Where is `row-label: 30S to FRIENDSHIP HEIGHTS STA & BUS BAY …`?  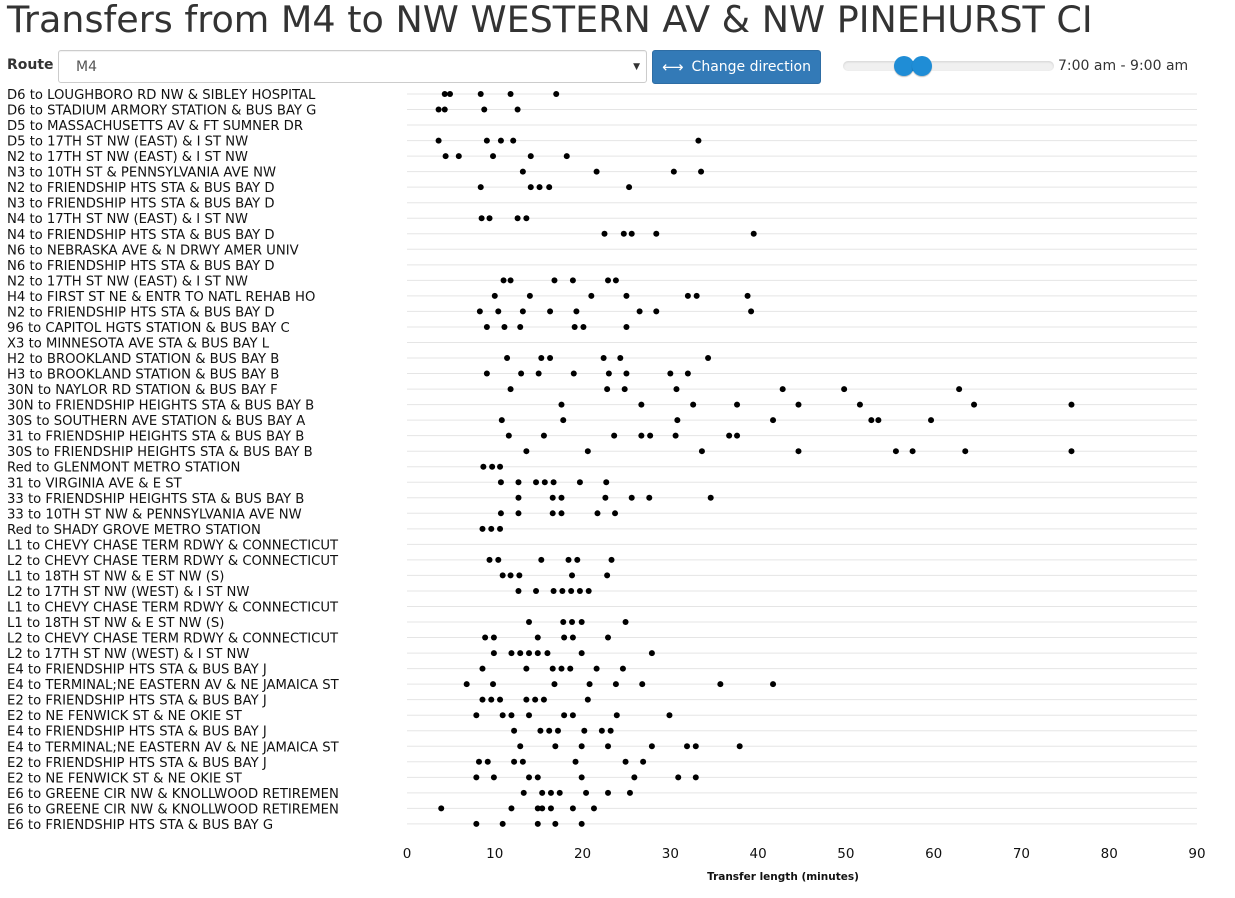
row-label: 30S to FRIENDSHIP HEIGHTS STA & BUS BAY … is located at coordinates (160, 452).